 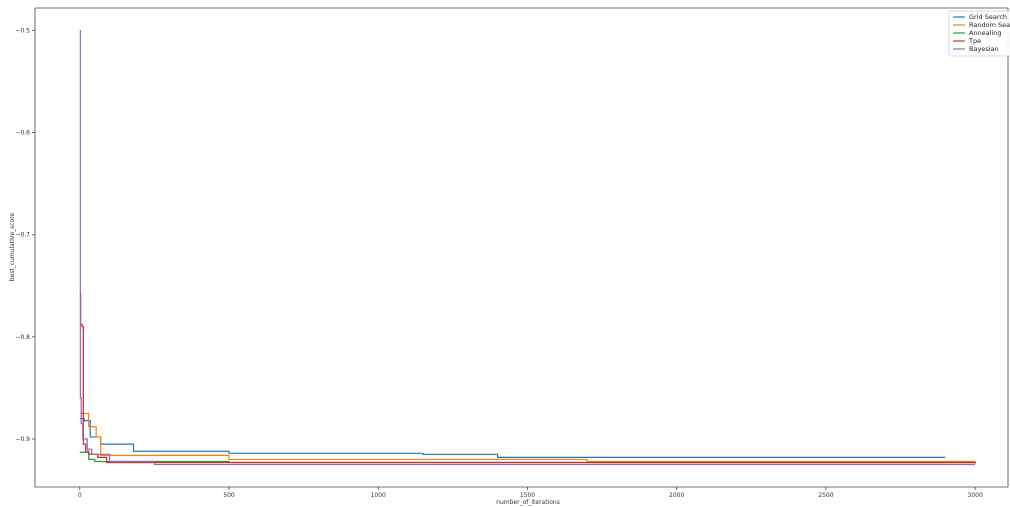 I want to click on legend-label-grid-search: Grid Search, so click(x=988, y=17).